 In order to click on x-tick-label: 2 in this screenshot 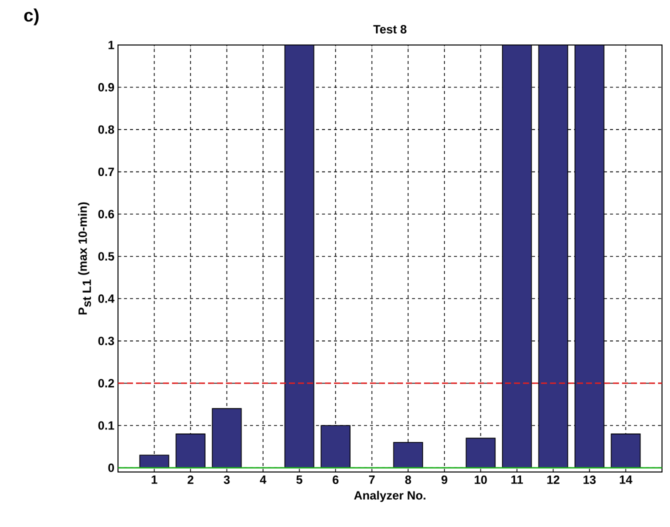, I will do `click(191, 480)`.